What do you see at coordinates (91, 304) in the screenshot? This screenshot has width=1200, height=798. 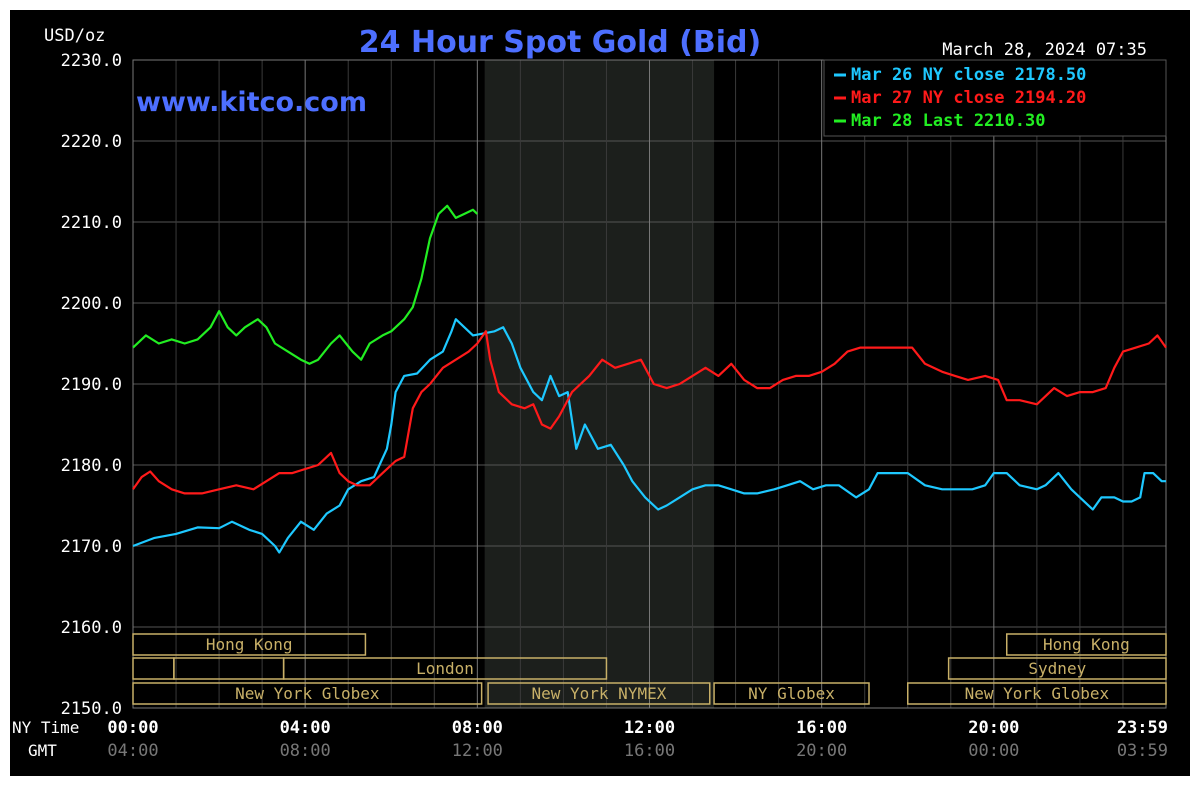 I see `y-tick-label: 2200.0` at bounding box center [91, 304].